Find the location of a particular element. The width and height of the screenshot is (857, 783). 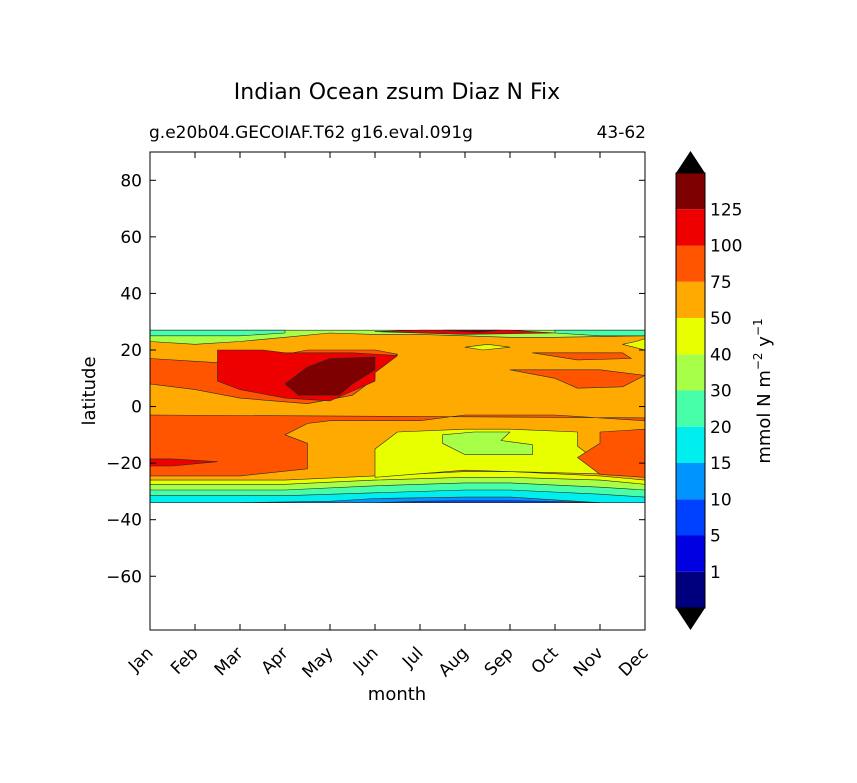

x-tick-label: Dec is located at coordinates (633, 661).